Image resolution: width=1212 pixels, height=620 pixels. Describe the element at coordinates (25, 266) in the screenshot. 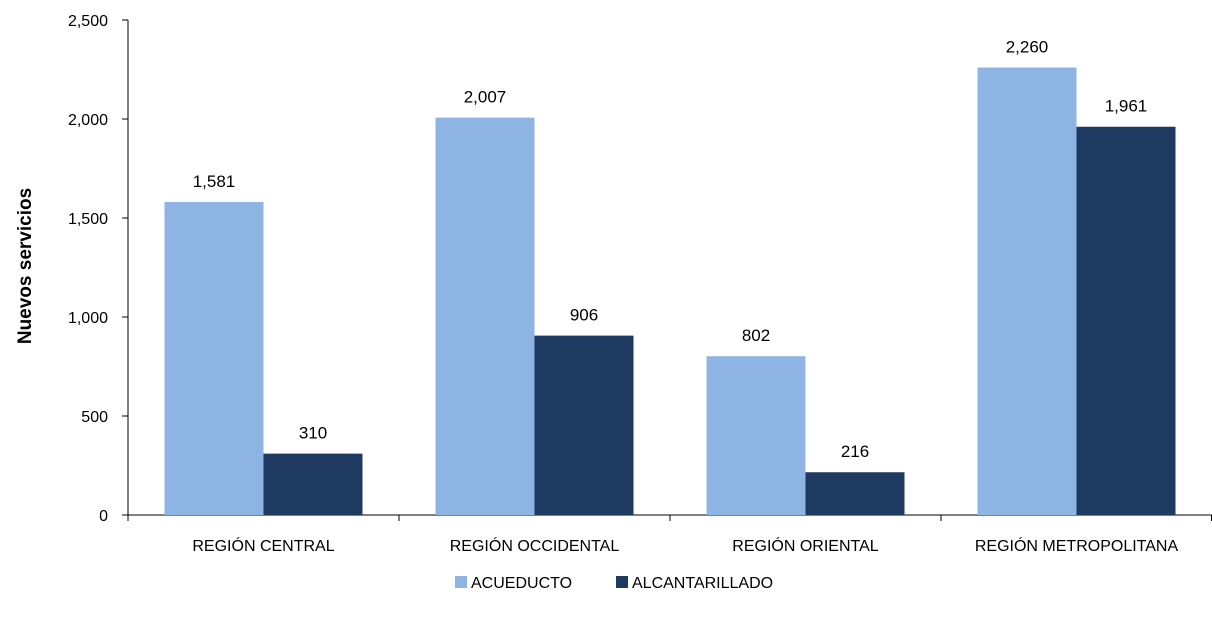

I see `y-axis-title: Nuevos servicios` at that location.